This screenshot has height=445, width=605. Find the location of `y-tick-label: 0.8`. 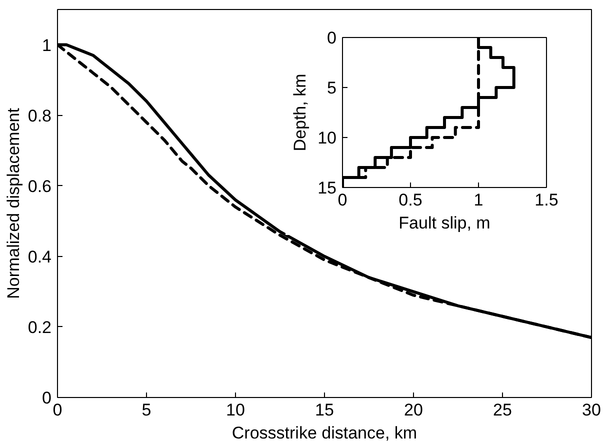

y-tick-label: 0.8 is located at coordinates (40, 116).